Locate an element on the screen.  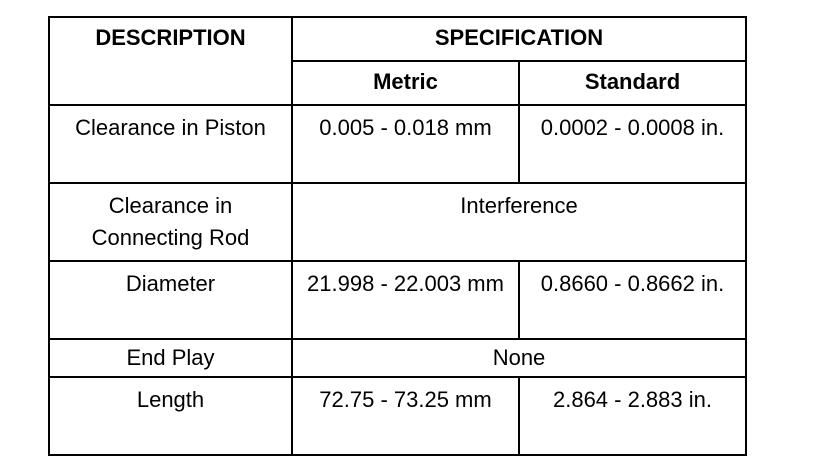
description-cell: Length is located at coordinates (170, 416).